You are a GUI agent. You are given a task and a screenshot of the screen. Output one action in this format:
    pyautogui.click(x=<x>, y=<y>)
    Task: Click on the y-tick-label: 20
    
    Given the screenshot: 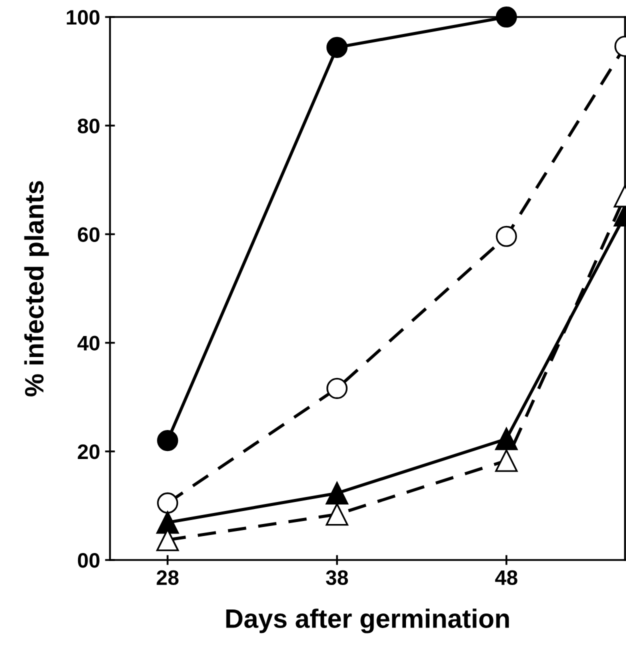 What is the action you would take?
    pyautogui.click(x=89, y=452)
    